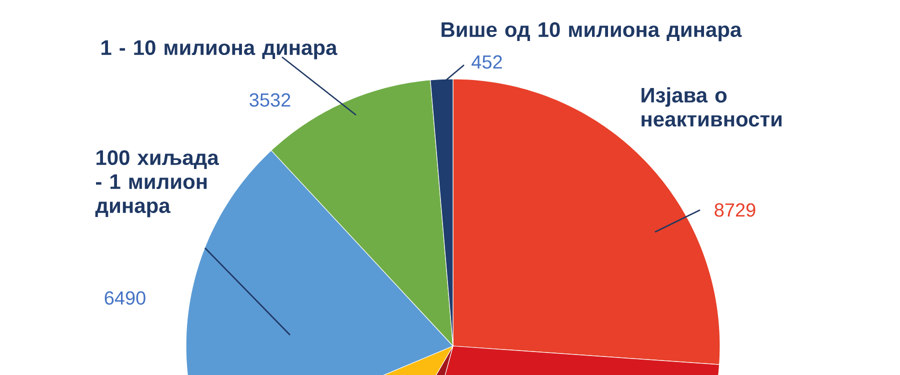 The image size is (900, 375). Describe the element at coordinates (157, 184) in the screenshot. I see `slice-label: 100 хиљада - 1 милион динара` at that location.